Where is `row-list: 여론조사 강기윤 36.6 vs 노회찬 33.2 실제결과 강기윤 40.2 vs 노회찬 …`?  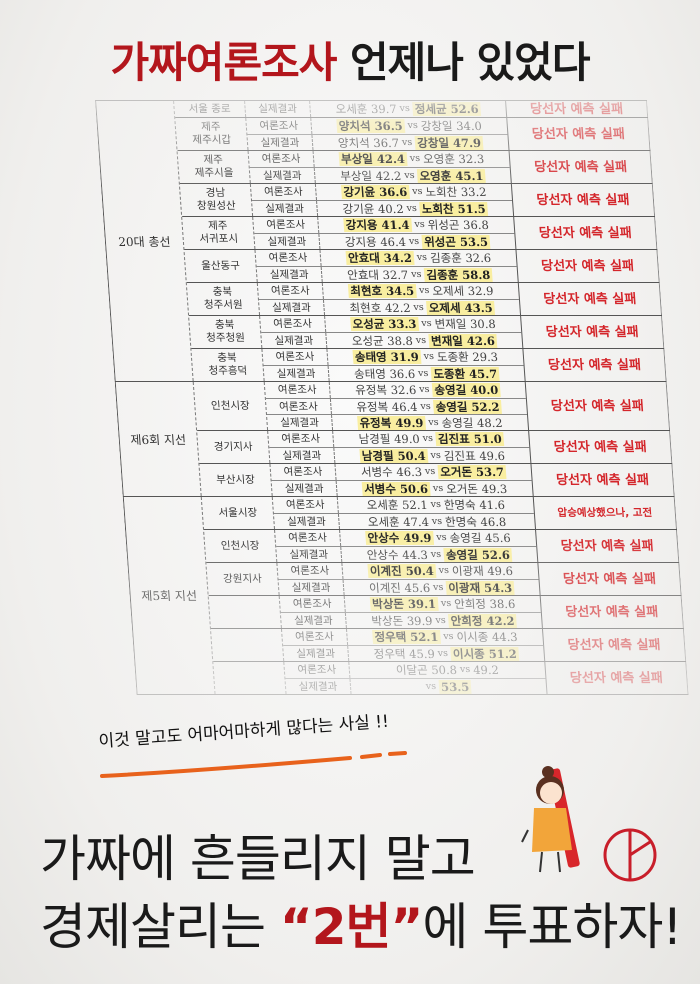 row-list: 여론조사 강기윤 36.6 vs 노회찬 33.2 실제결과 강기윤 40.2 vs 노회찬 … is located at coordinates (382, 200).